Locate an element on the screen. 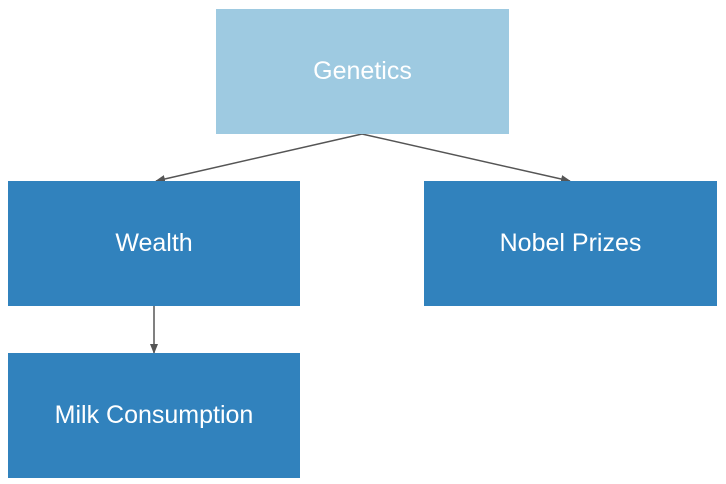  node-milk-consumption-label: Milk Consumption is located at coordinates (154, 415).